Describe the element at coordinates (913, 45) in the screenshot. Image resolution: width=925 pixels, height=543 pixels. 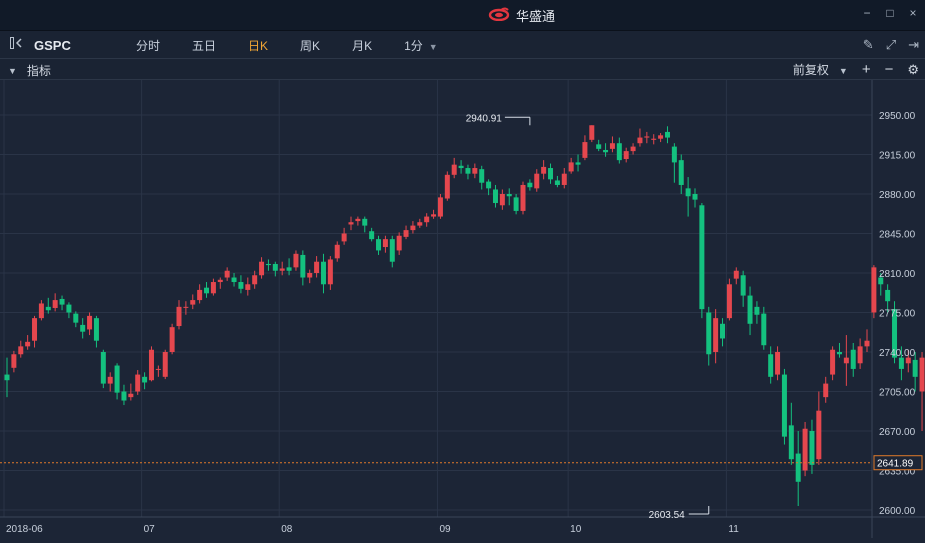
I see `exit-icon: ⇥` at that location.